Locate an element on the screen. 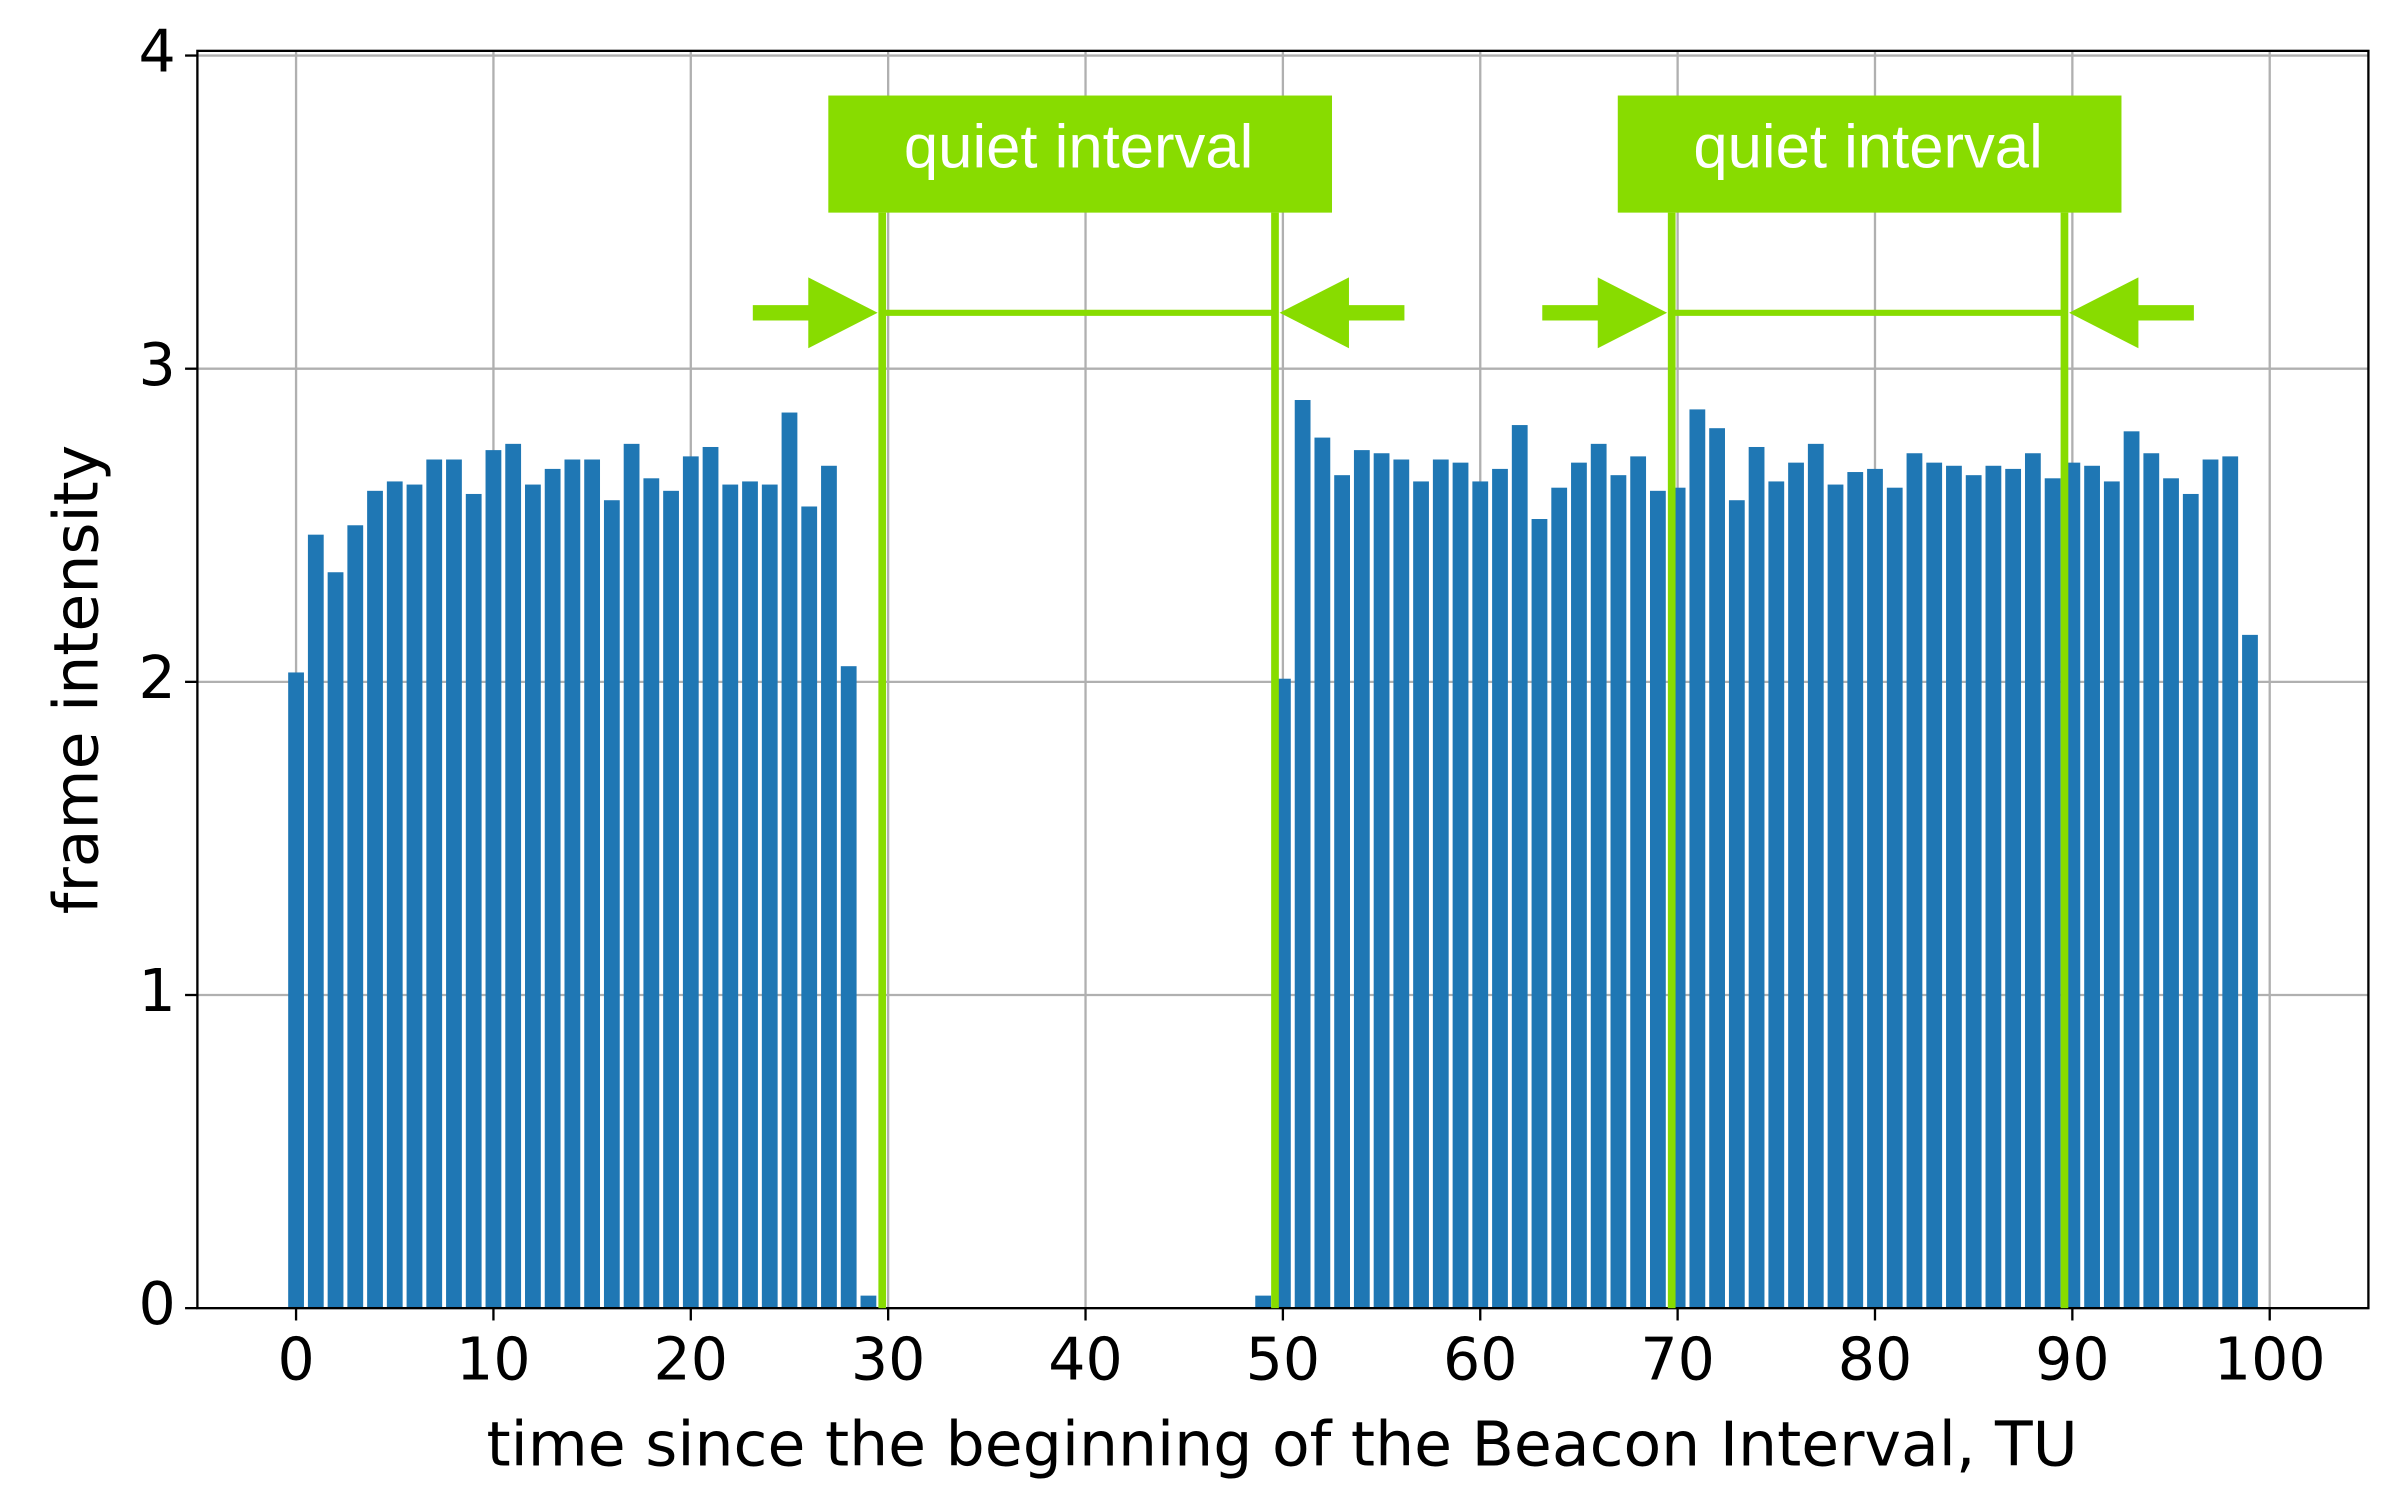 The image size is (2404, 1510). y-tick-label: 2 is located at coordinates (157, 678).